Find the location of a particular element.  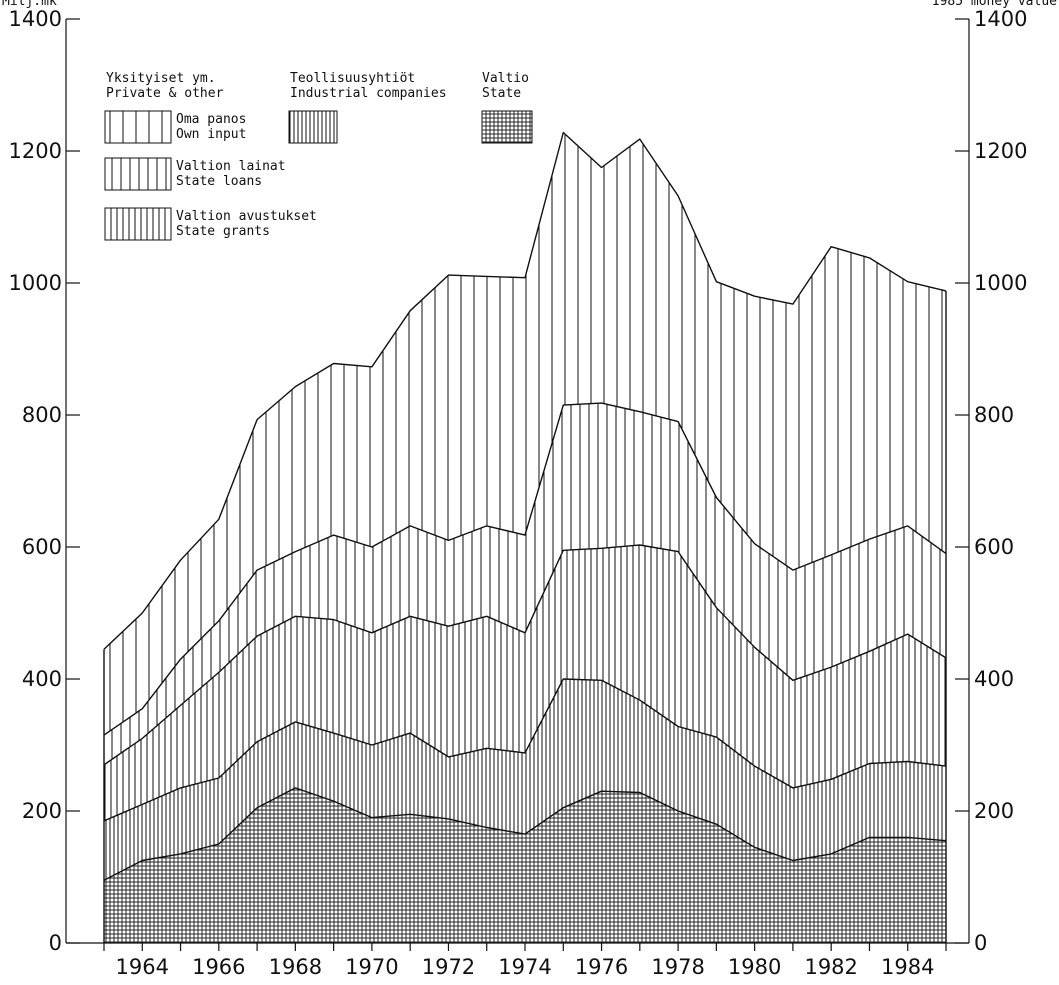

y-tick-label-right: 800 is located at coordinates (994, 415).